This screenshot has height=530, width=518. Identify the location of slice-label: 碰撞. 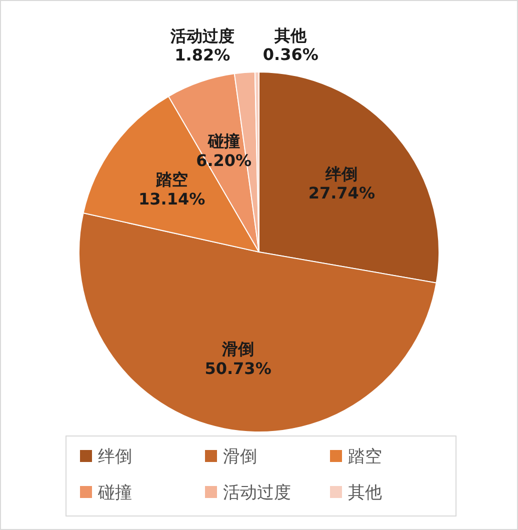
(223, 141).